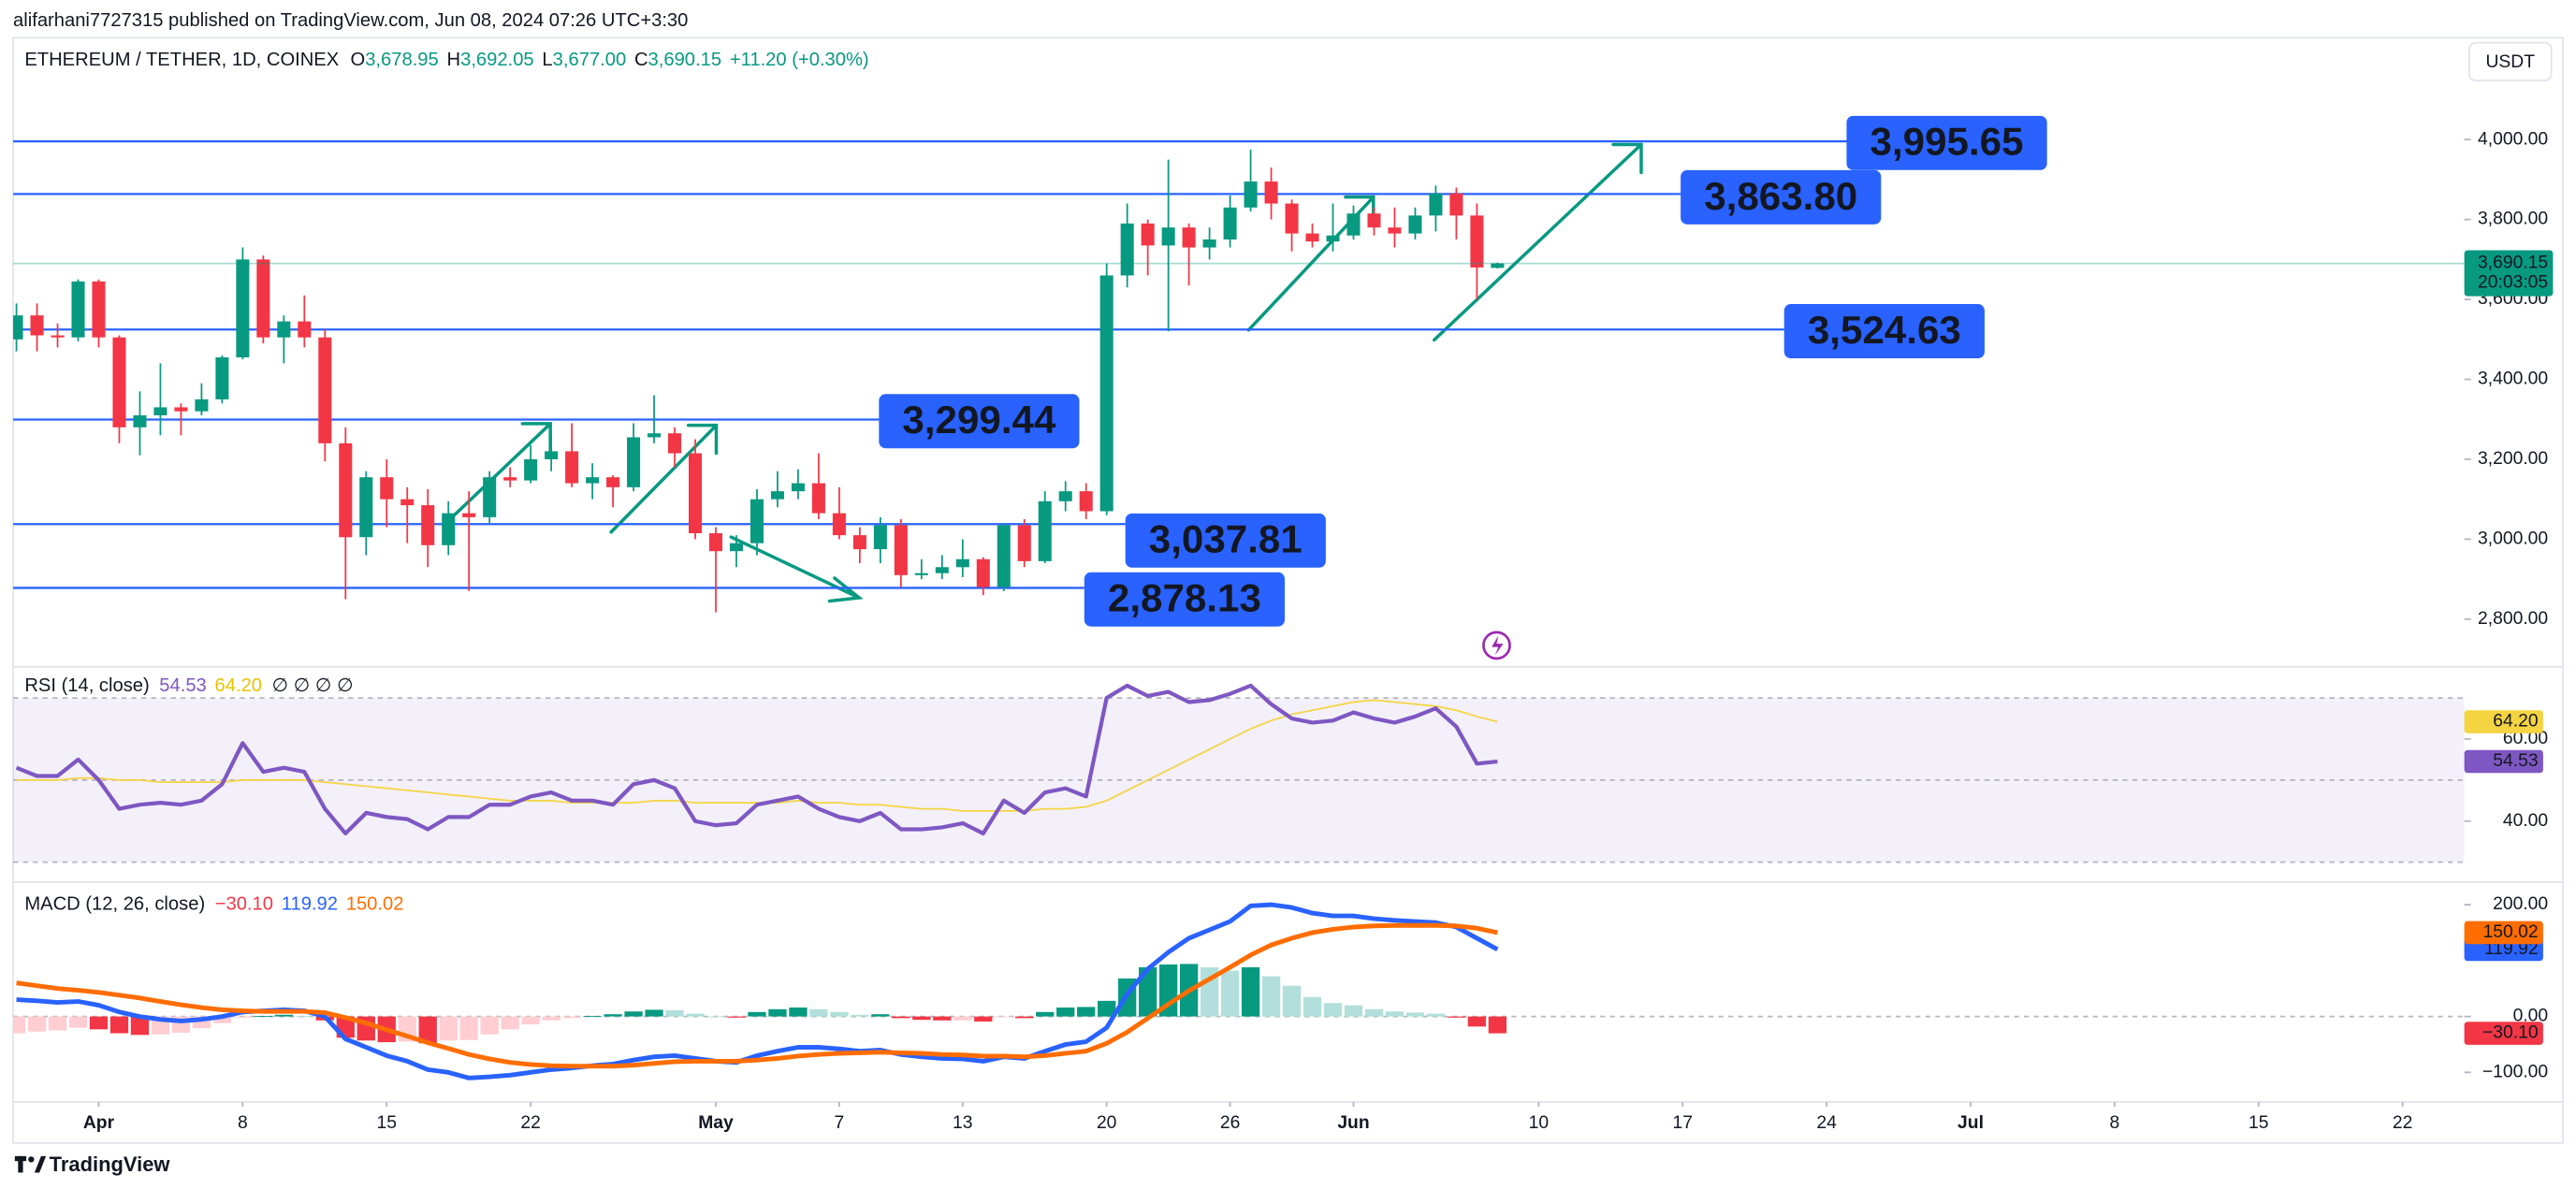 This screenshot has height=1189, width=2576. Describe the element at coordinates (188, 685) in the screenshot. I see `rsi-legend: RSI (14, close) 54.53 64.20 ∅ ∅ ∅ ∅` at that location.